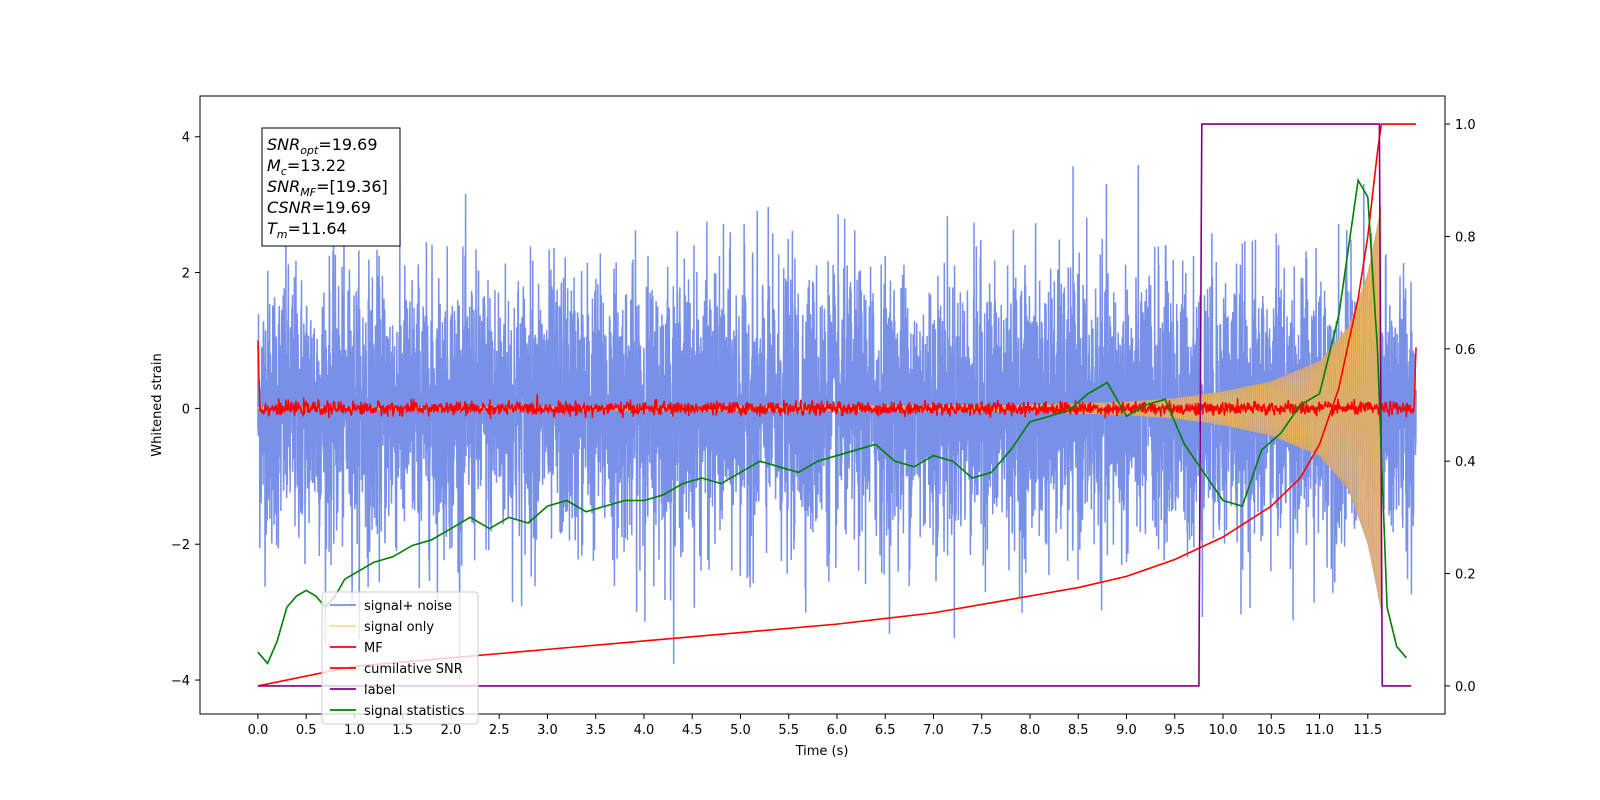 The height and width of the screenshot is (800, 1600). I want to click on x-tick-label: 10.5, so click(1271, 730).